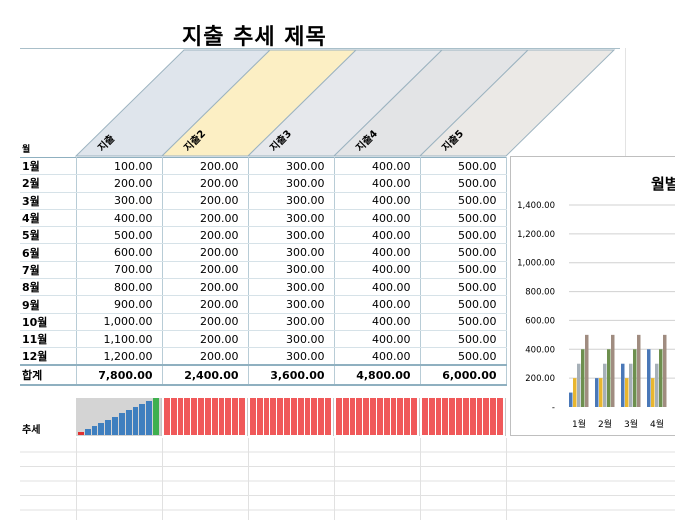 The image size is (675, 520). Describe the element at coordinates (48, 270) in the screenshot. I see `month-cell: 7월` at that location.